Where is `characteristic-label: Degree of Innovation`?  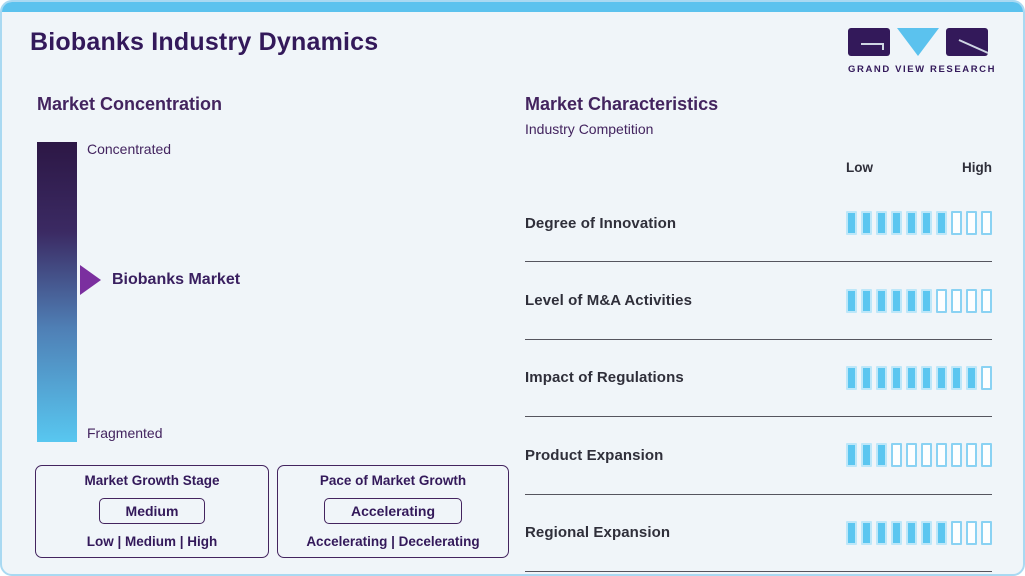
characteristic-label: Degree of Innovation is located at coordinates (601, 223).